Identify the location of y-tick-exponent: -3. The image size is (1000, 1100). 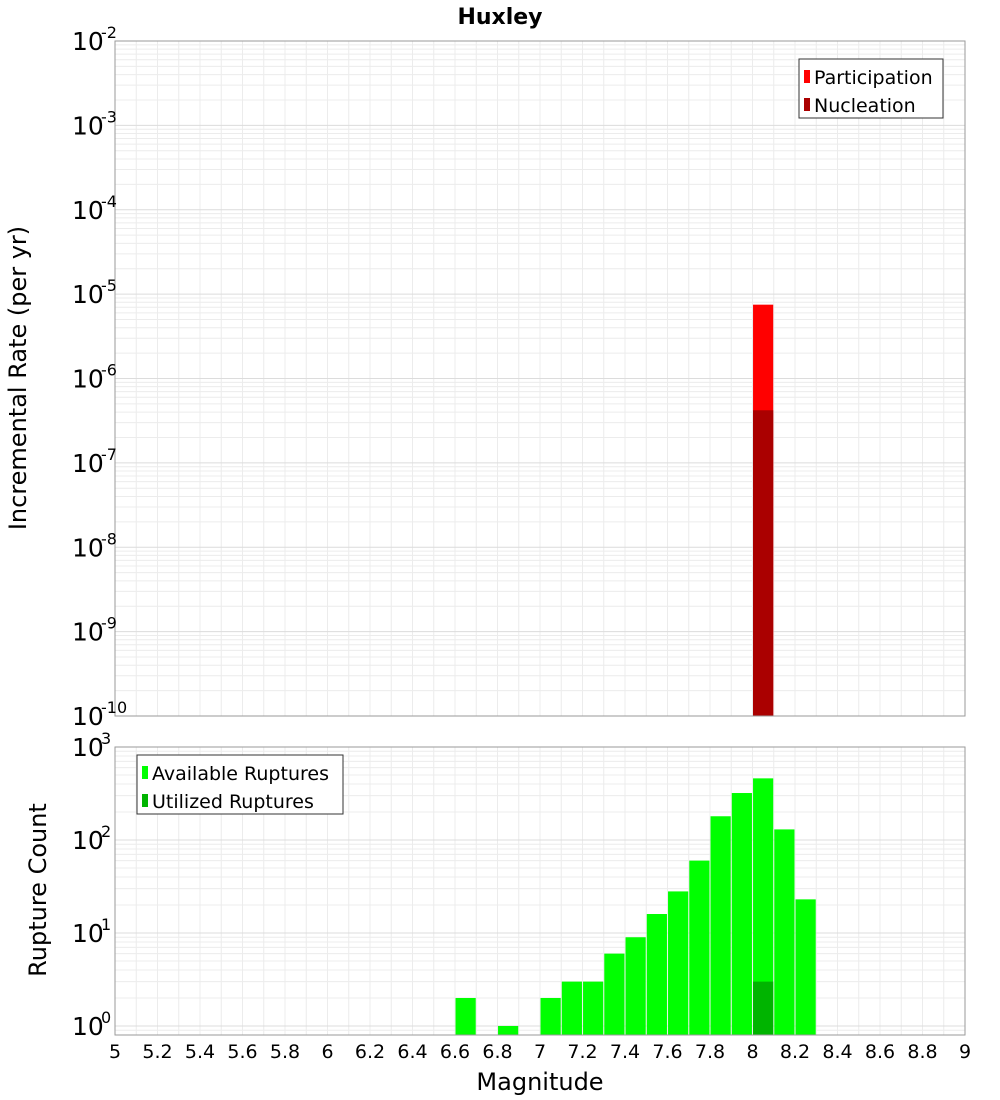
(109, 116).